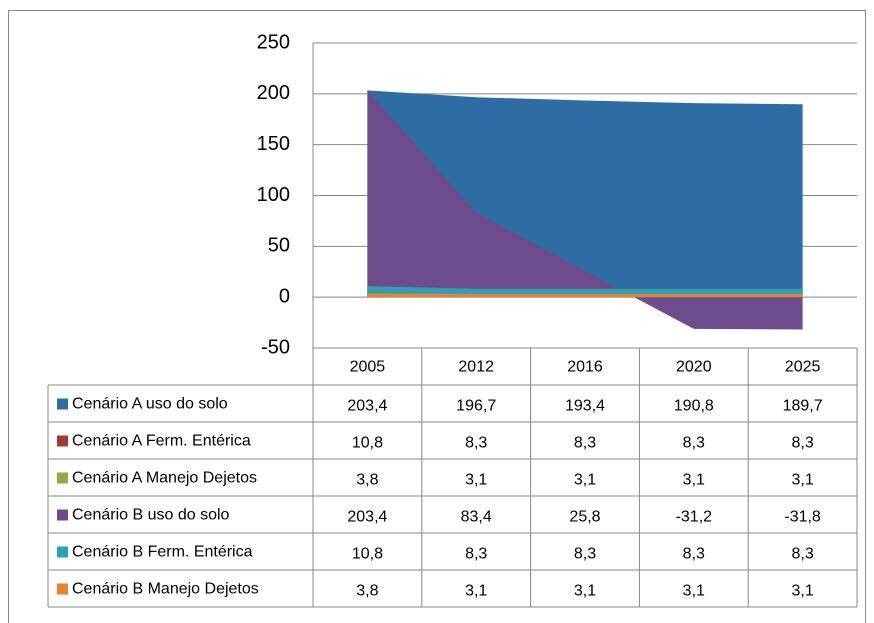  Describe the element at coordinates (476, 367) in the screenshot. I see `x-tick-label: 2012` at that location.